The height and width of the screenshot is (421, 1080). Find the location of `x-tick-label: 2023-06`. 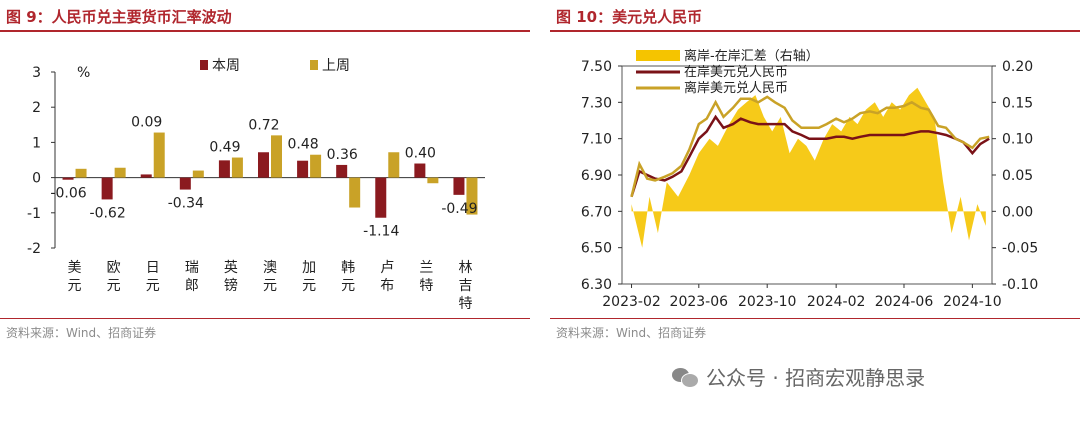

x-tick-label: 2023-06 is located at coordinates (699, 302).